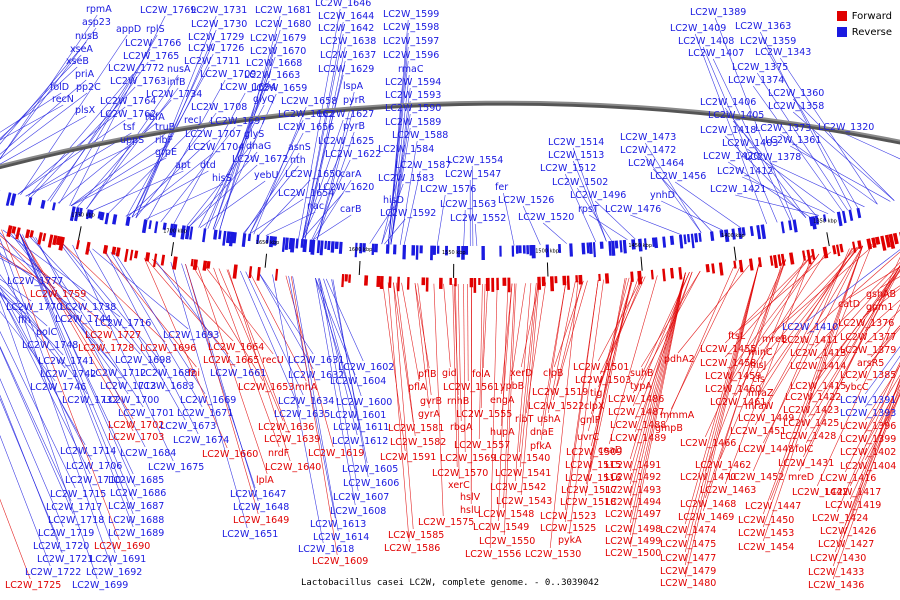 The image size is (900, 600). What do you see at coordinates (796, 106) in the screenshot?
I see `gene-label: LC2W_1358` at bounding box center [796, 106].